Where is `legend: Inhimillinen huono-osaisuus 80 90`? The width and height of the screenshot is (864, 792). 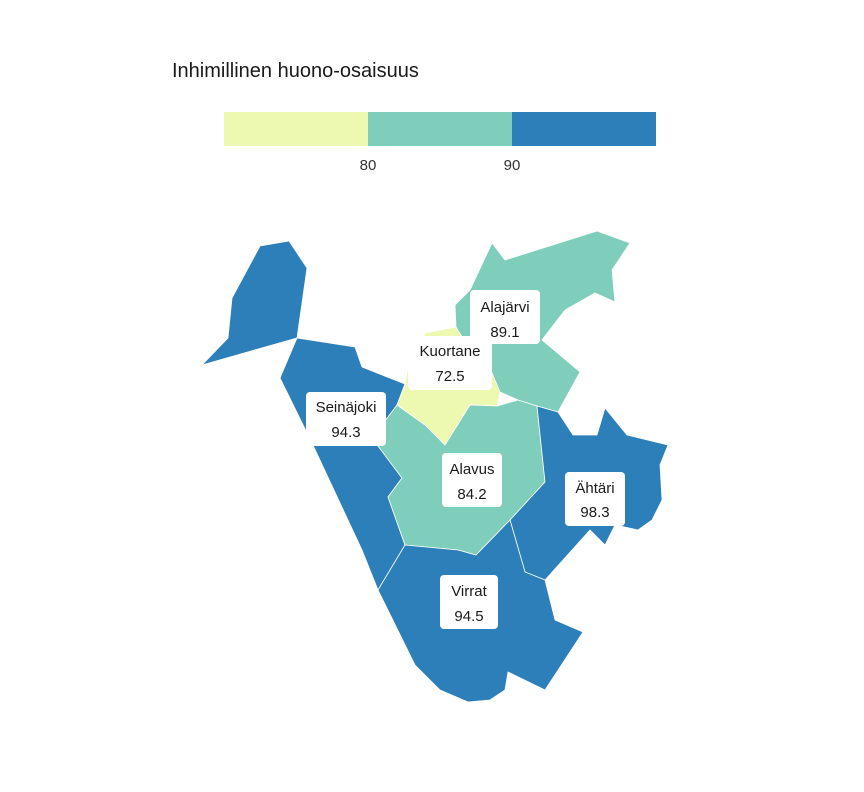 legend: Inhimillinen huono-osaisuus 80 90 is located at coordinates (414, 117).